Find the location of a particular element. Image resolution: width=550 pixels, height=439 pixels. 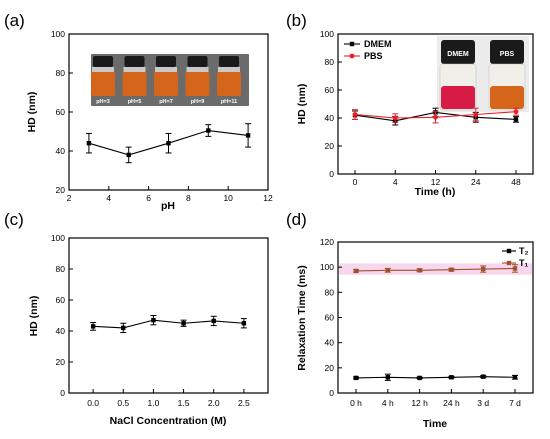

x-tick-label: 2.5 is located at coordinates (244, 403).